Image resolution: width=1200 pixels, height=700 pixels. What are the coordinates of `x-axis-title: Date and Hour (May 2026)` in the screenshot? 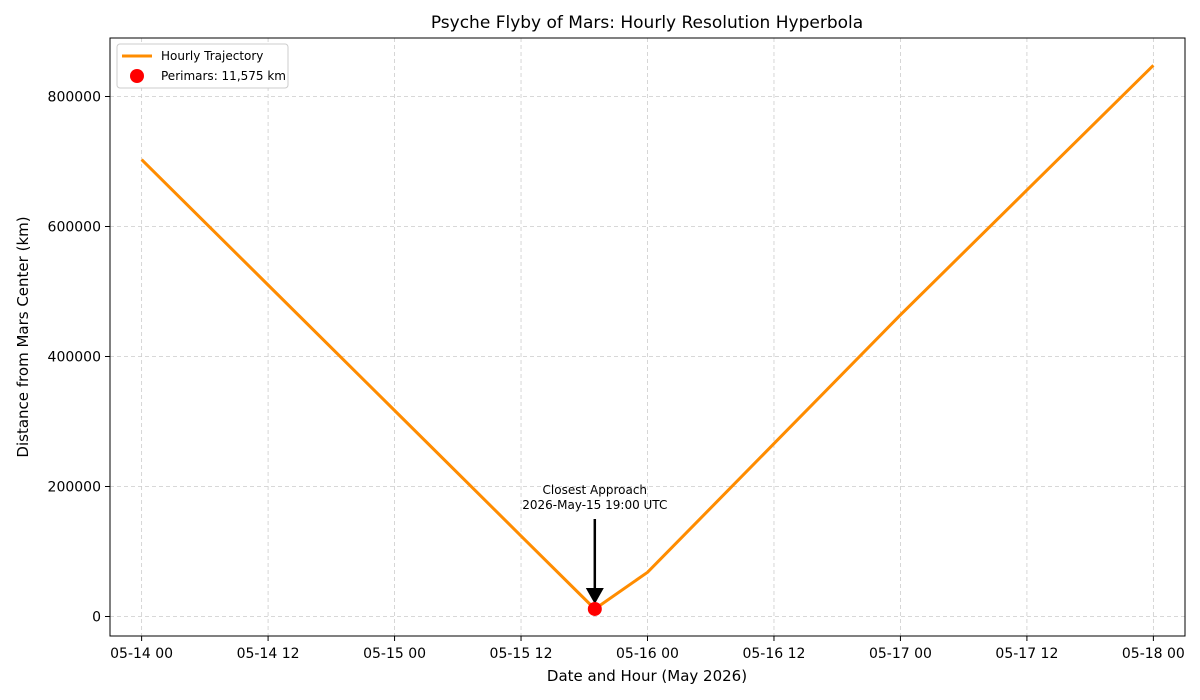 It's located at (647, 676).